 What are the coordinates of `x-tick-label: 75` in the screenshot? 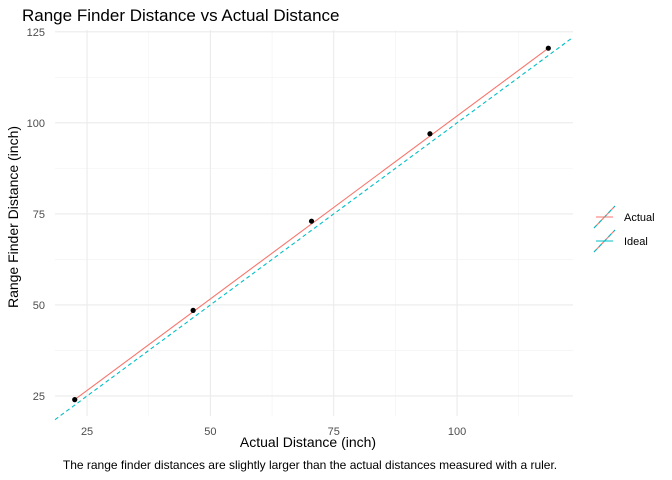 It's located at (334, 432).